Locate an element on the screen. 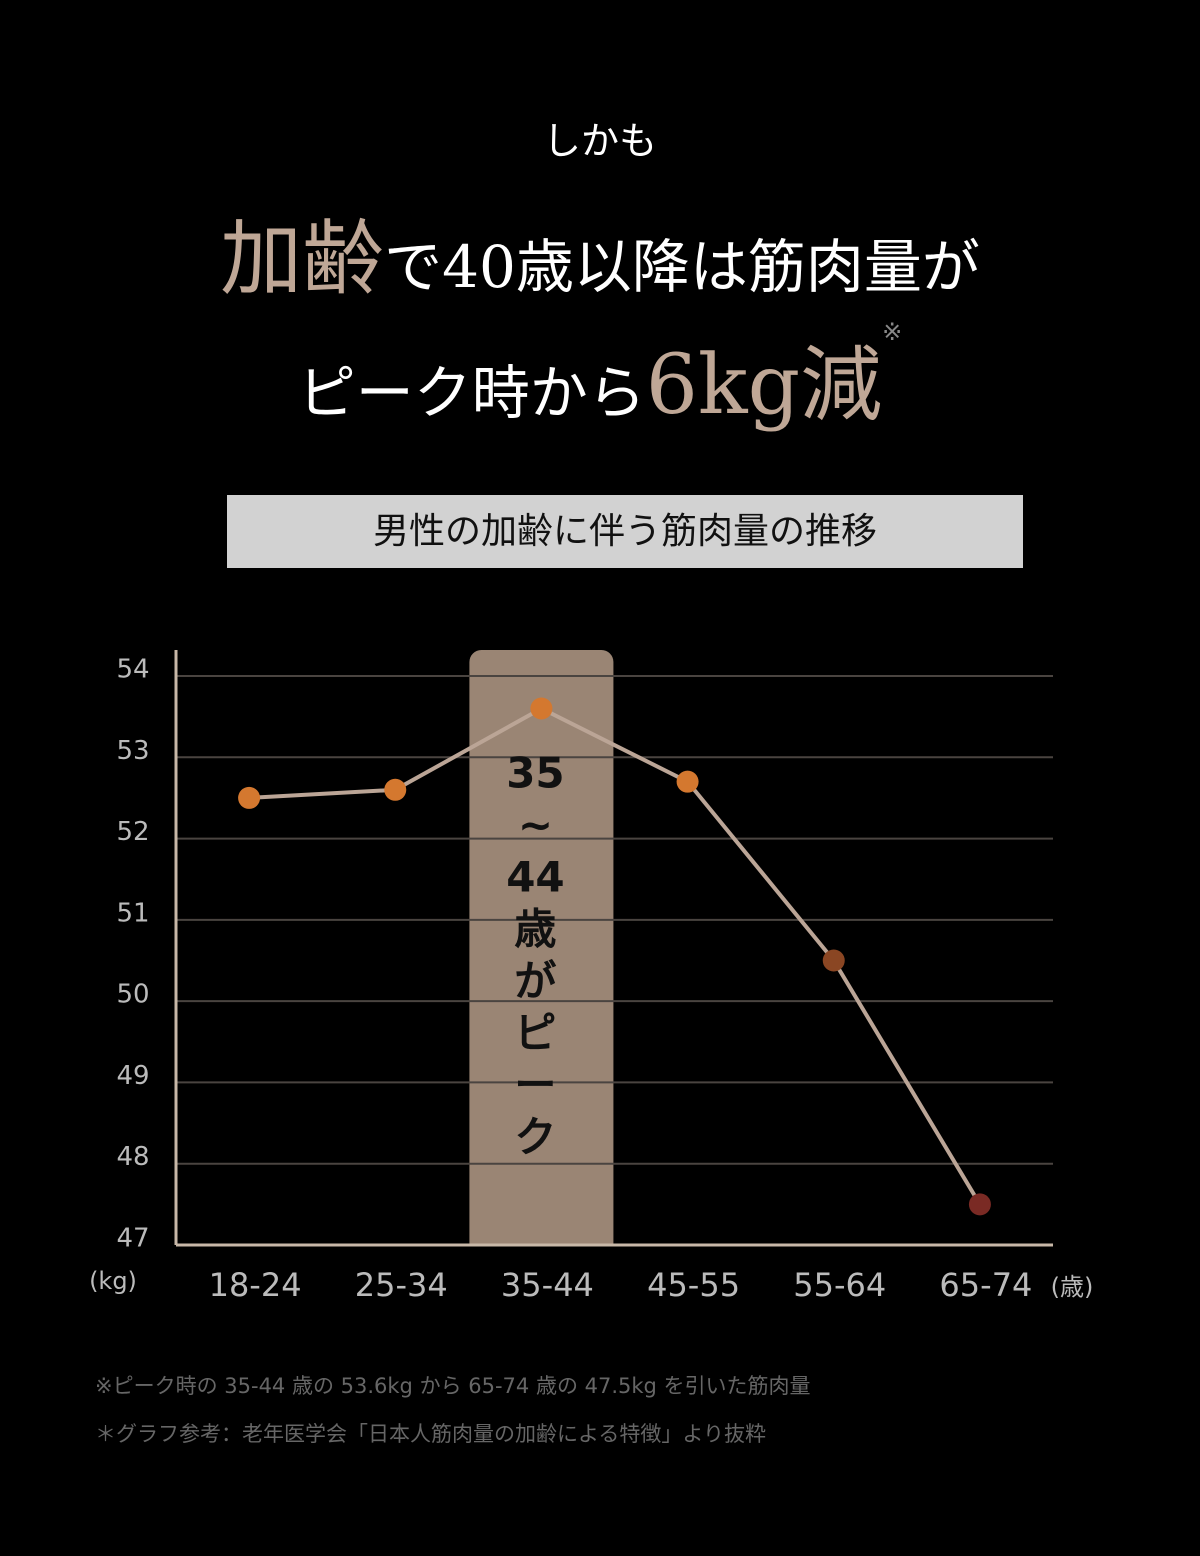 This screenshot has height=1556, width=1200. x-tick-label: 25-34 is located at coordinates (401, 1285).